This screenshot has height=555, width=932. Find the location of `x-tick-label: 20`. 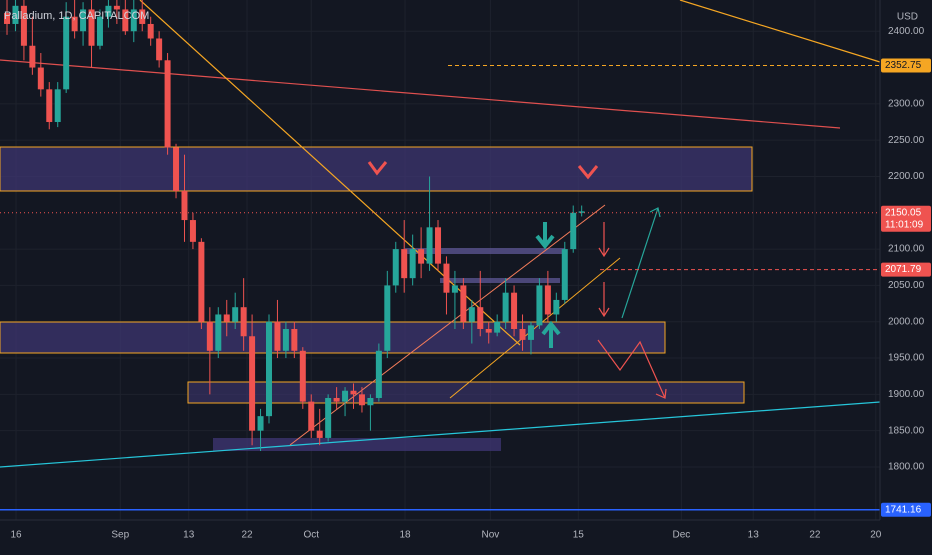

x-tick-label: 20 is located at coordinates (876, 535).